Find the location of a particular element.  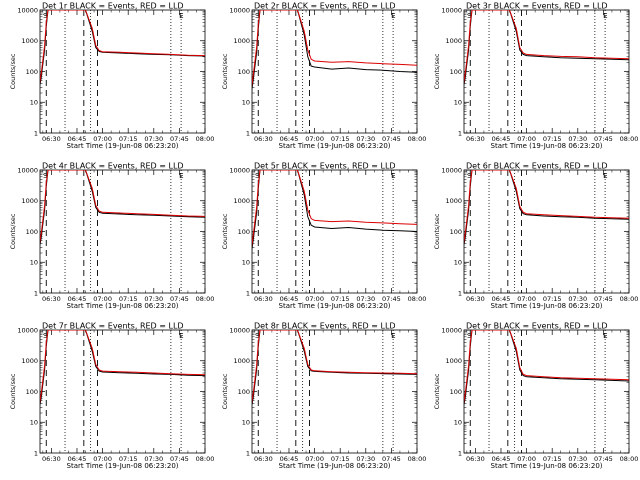

plot-title: Det 5r BLACK = Events, RED = LLD is located at coordinates (325, 166).